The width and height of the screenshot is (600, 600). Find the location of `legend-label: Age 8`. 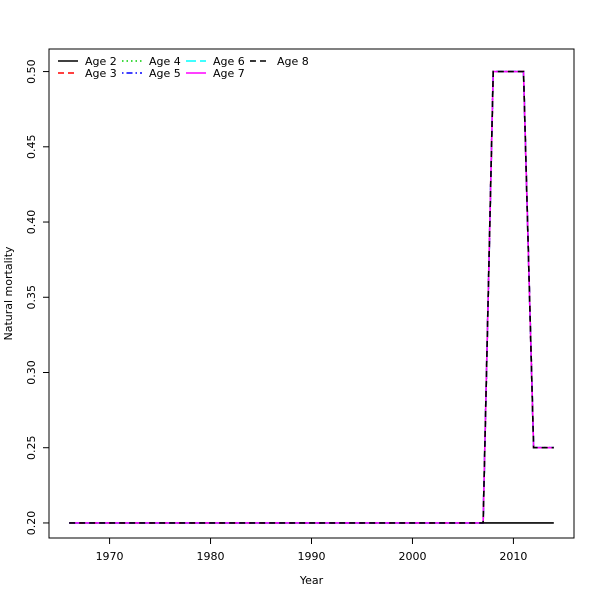

legend-label: Age 8 is located at coordinates (293, 61).